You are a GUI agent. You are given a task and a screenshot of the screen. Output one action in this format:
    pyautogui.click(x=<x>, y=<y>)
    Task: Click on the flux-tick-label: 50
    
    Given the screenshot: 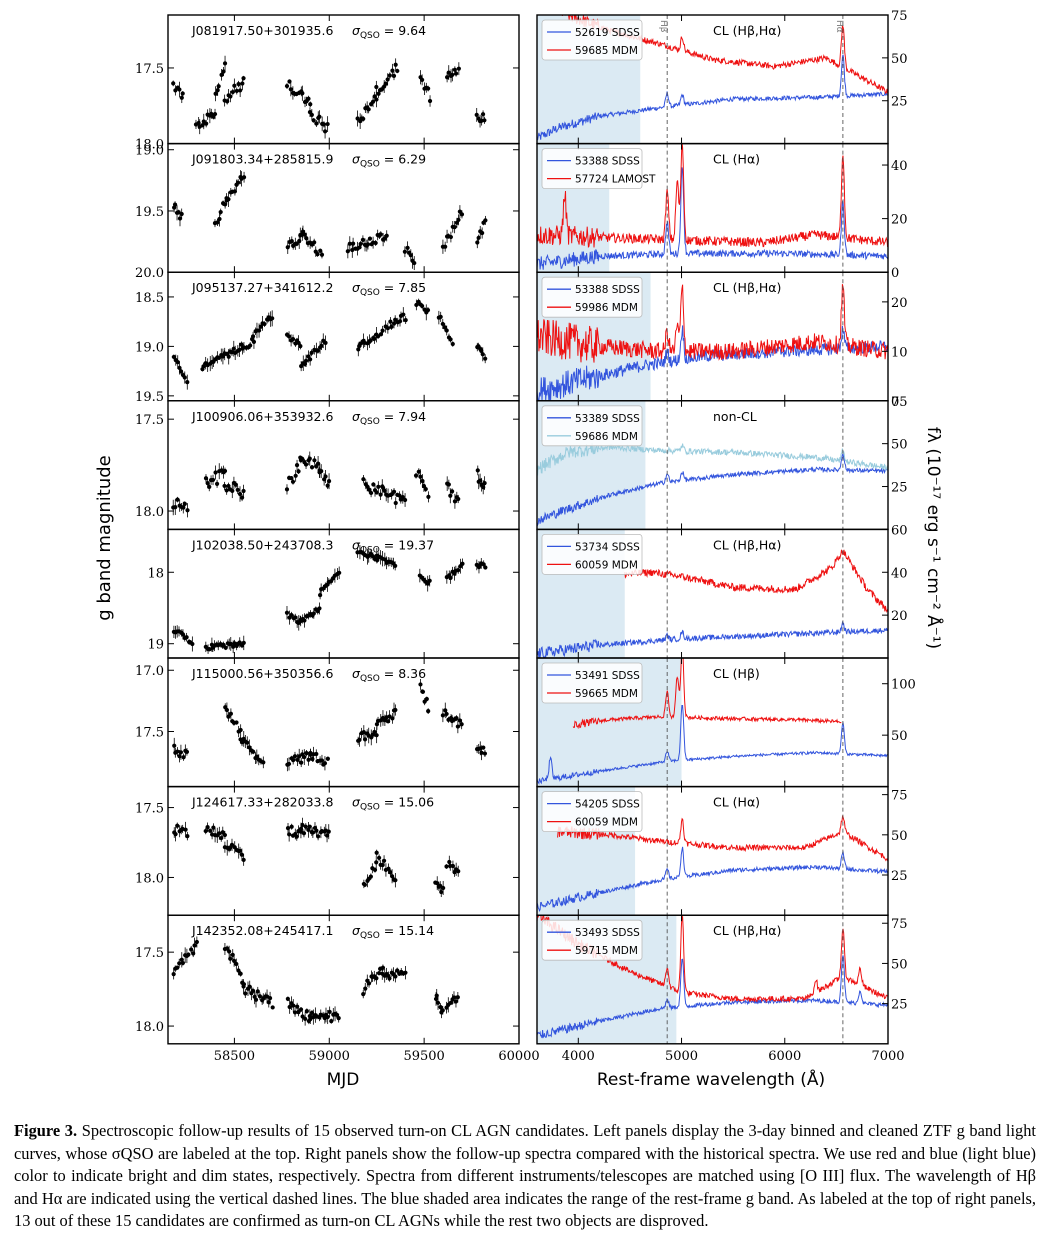 What is the action you would take?
    pyautogui.click(x=899, y=445)
    